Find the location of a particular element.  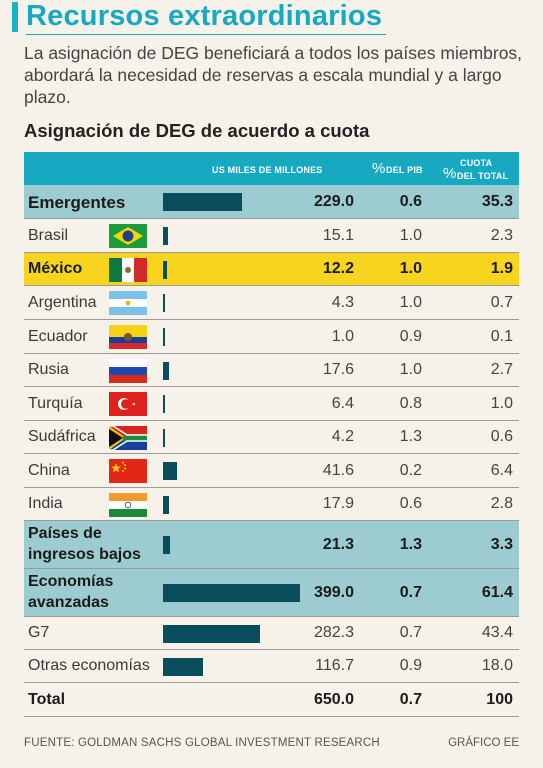

cuota-value: 1.0 is located at coordinates (501, 403).